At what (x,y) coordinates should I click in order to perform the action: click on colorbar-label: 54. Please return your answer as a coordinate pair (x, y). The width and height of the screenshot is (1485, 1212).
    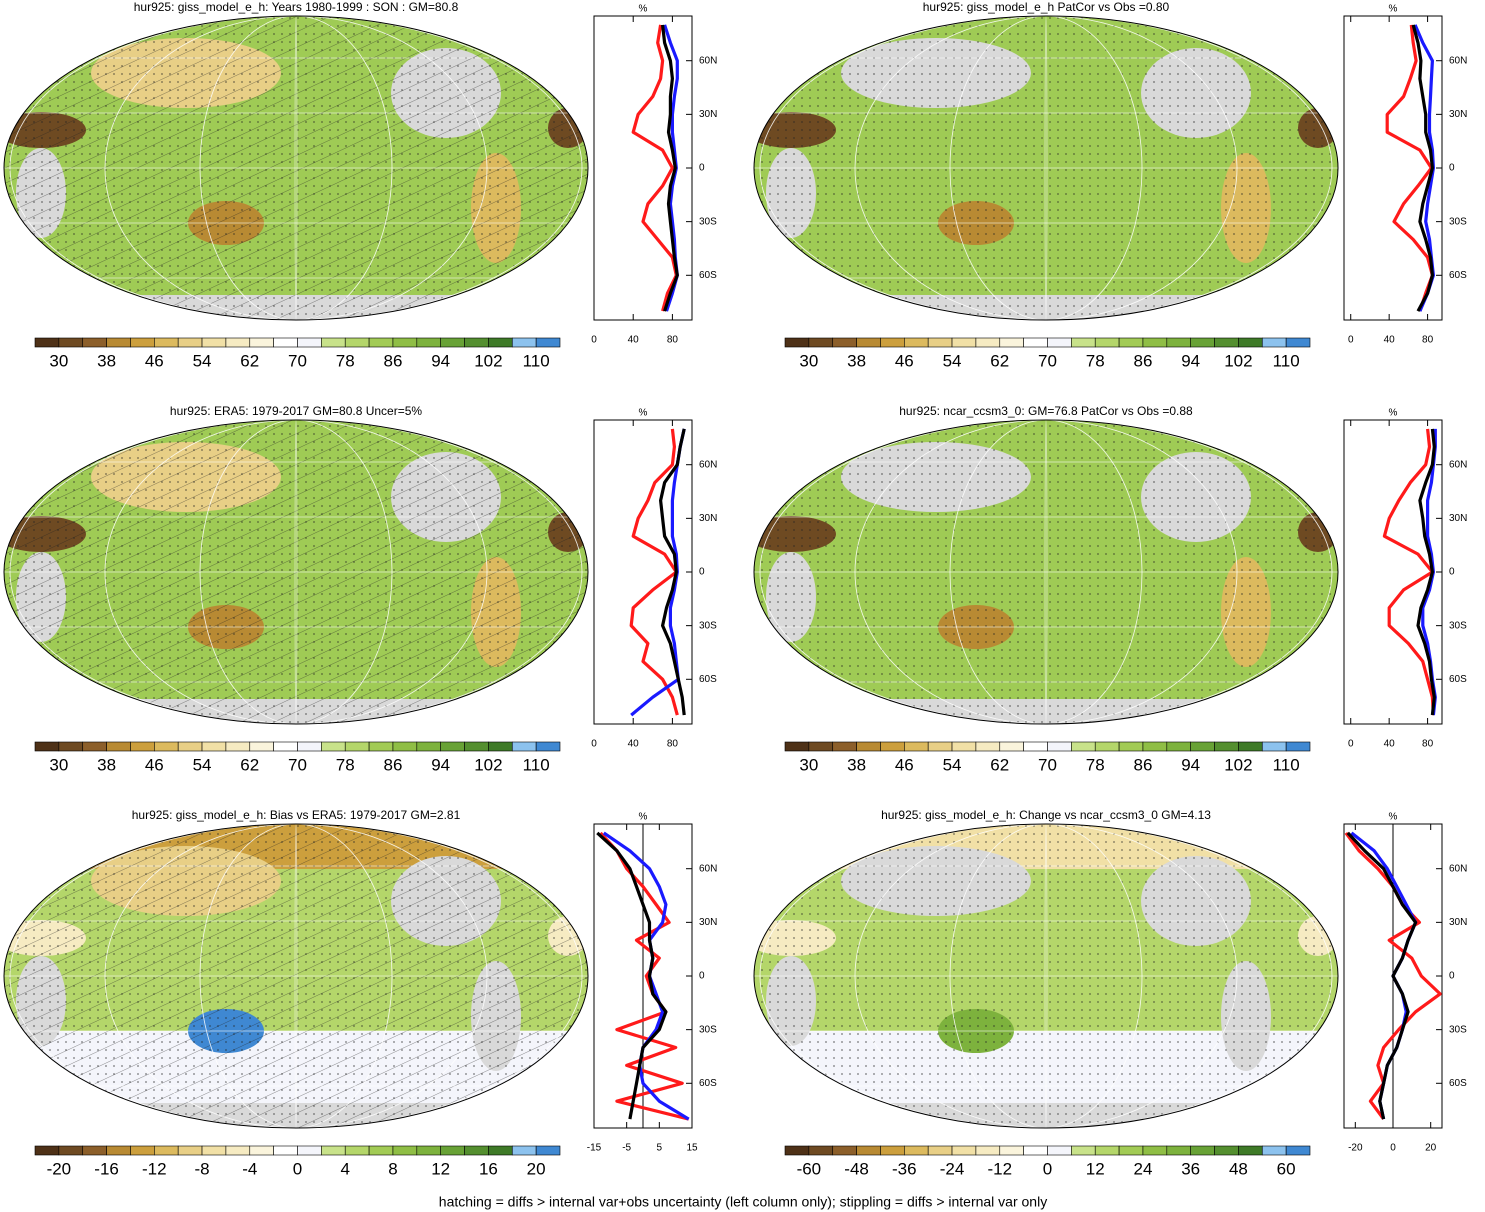
    Looking at the image, I should click on (202, 764).